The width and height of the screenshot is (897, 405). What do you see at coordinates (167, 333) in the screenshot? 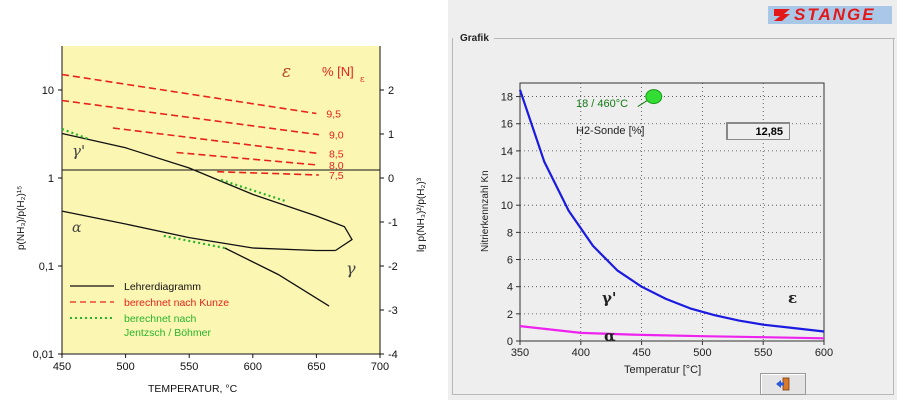
I see `legend-label-jentzsch-2: Jentzsch / Böhmer` at bounding box center [167, 333].